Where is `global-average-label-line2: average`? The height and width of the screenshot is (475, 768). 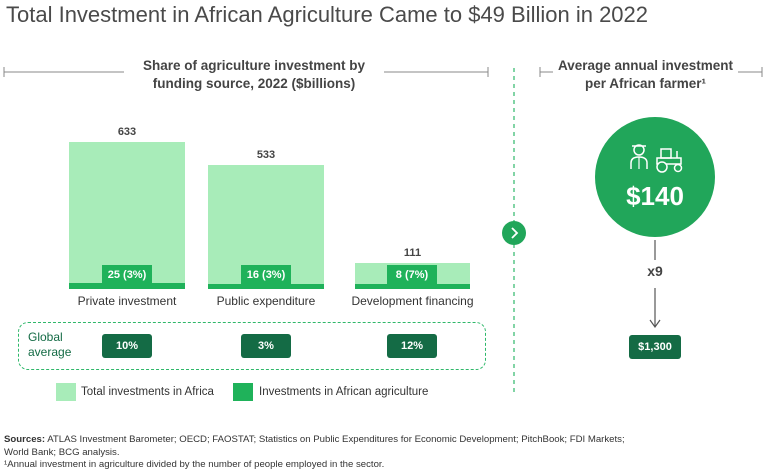
global-average-label-line2: average is located at coordinates (50, 352).